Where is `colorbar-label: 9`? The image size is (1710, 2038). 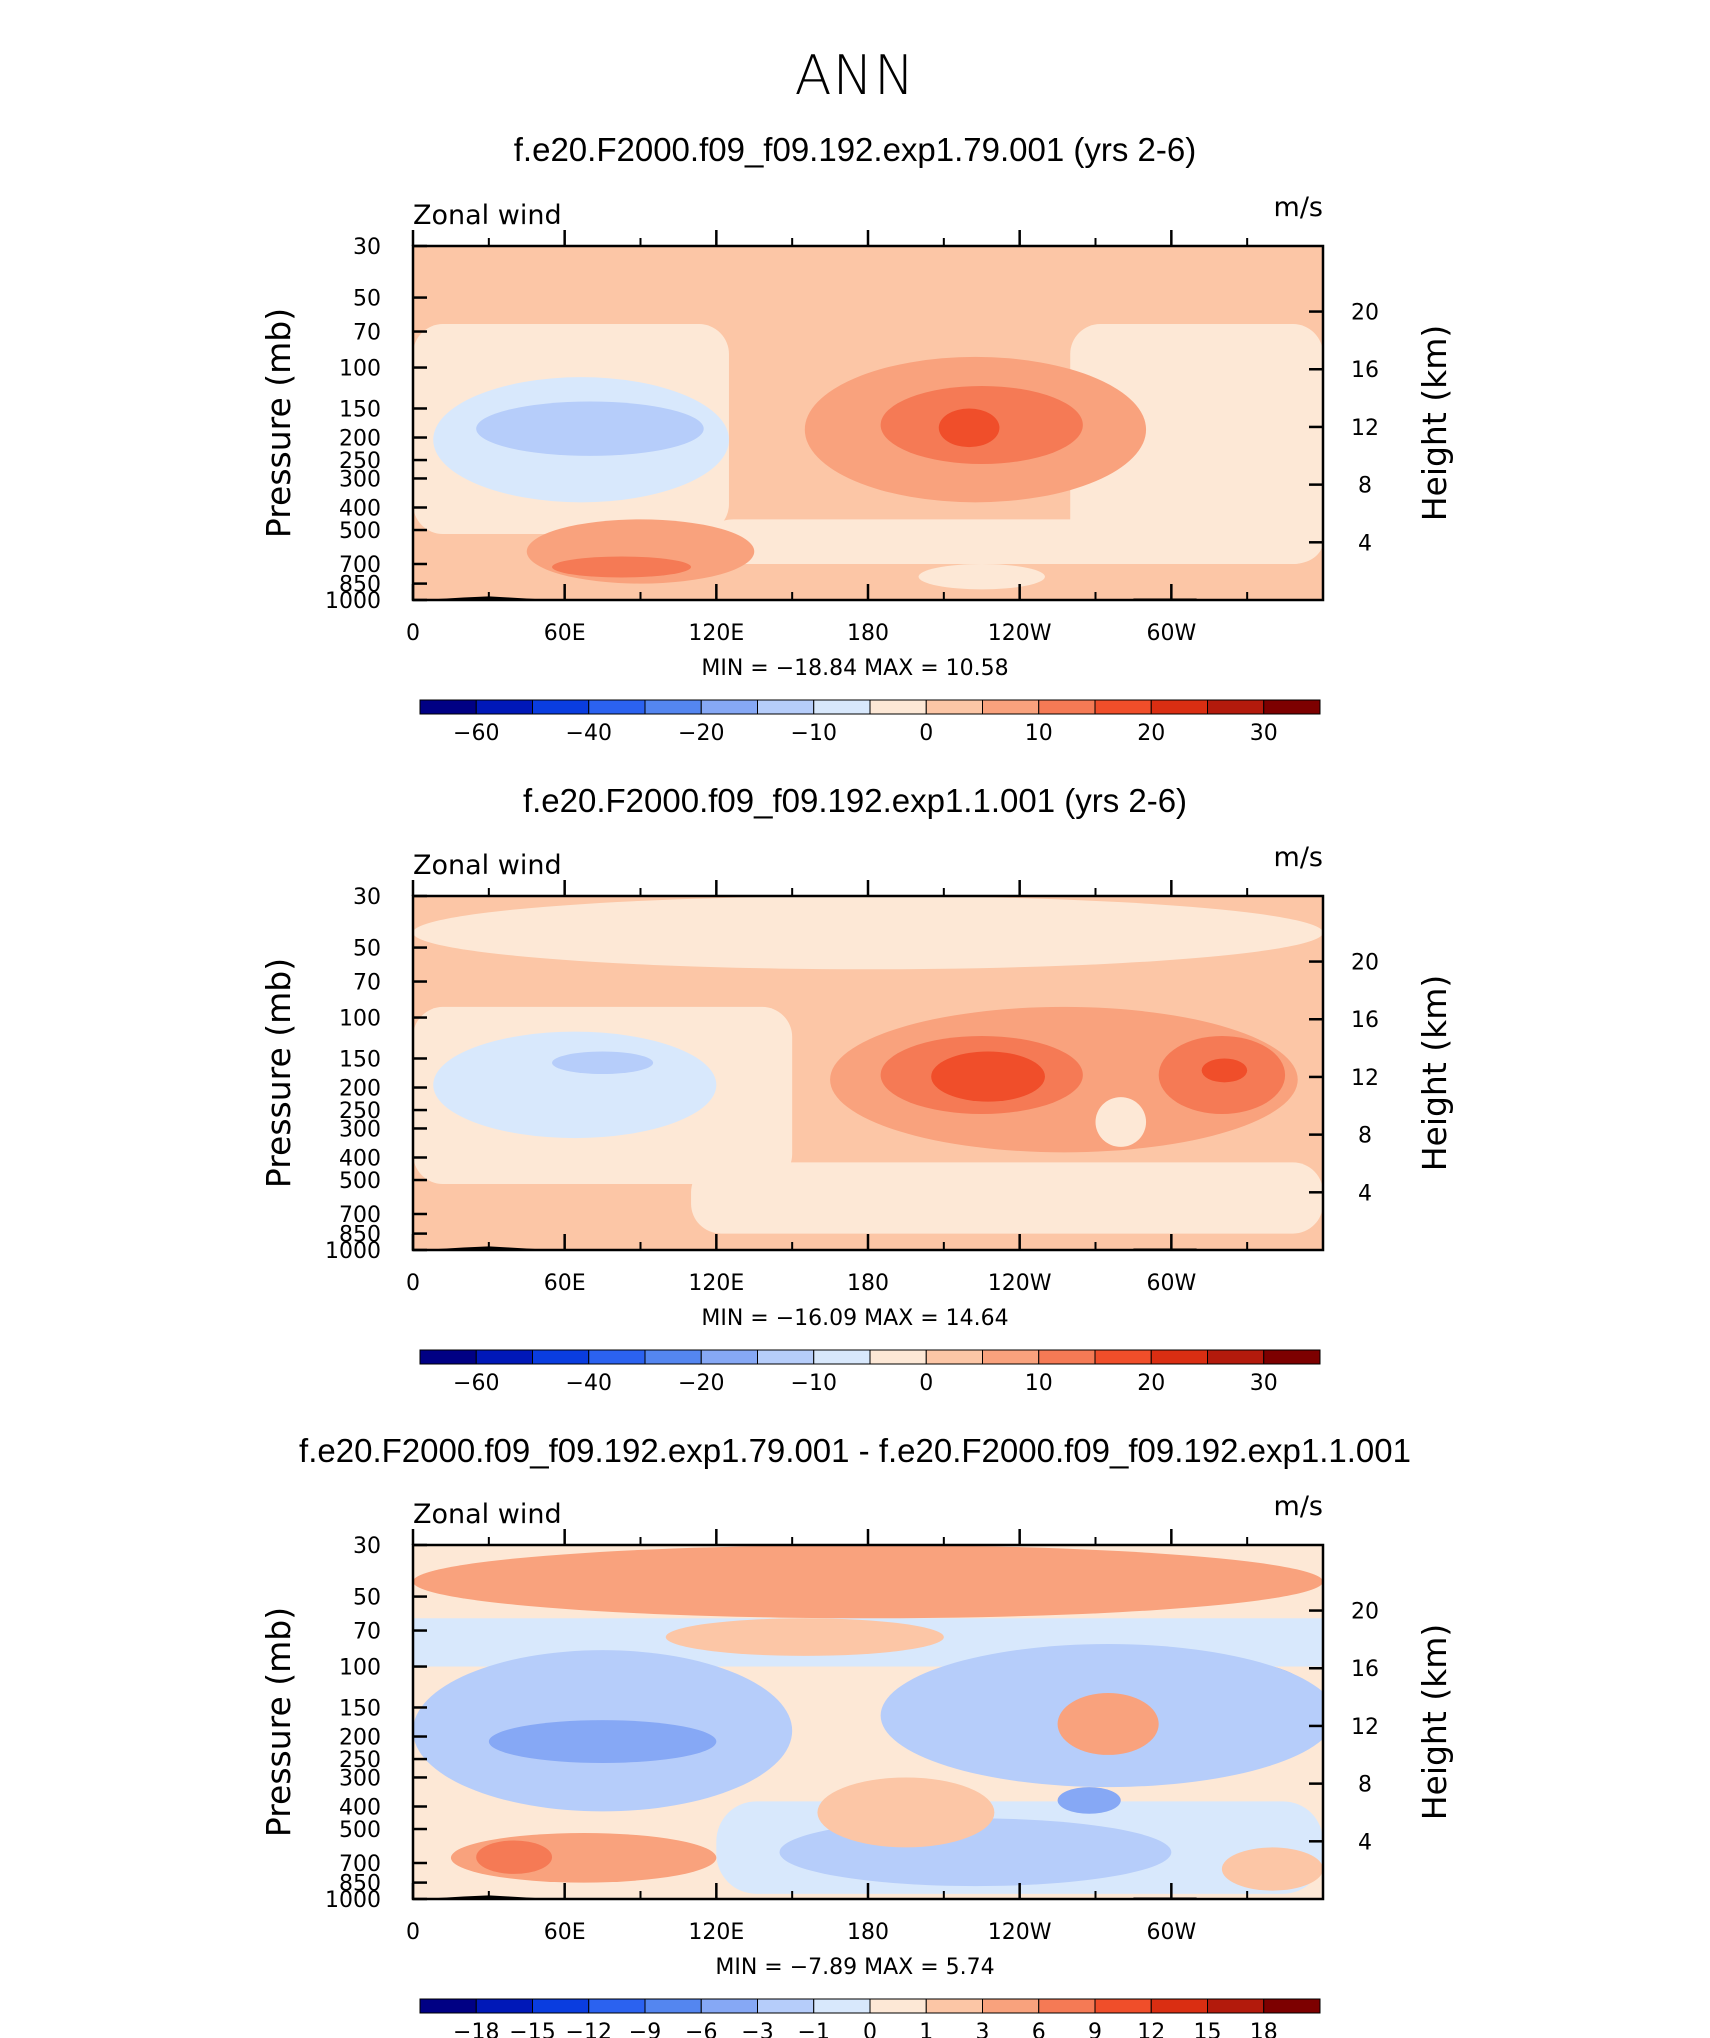 colorbar-label: 9 is located at coordinates (1095, 2029).